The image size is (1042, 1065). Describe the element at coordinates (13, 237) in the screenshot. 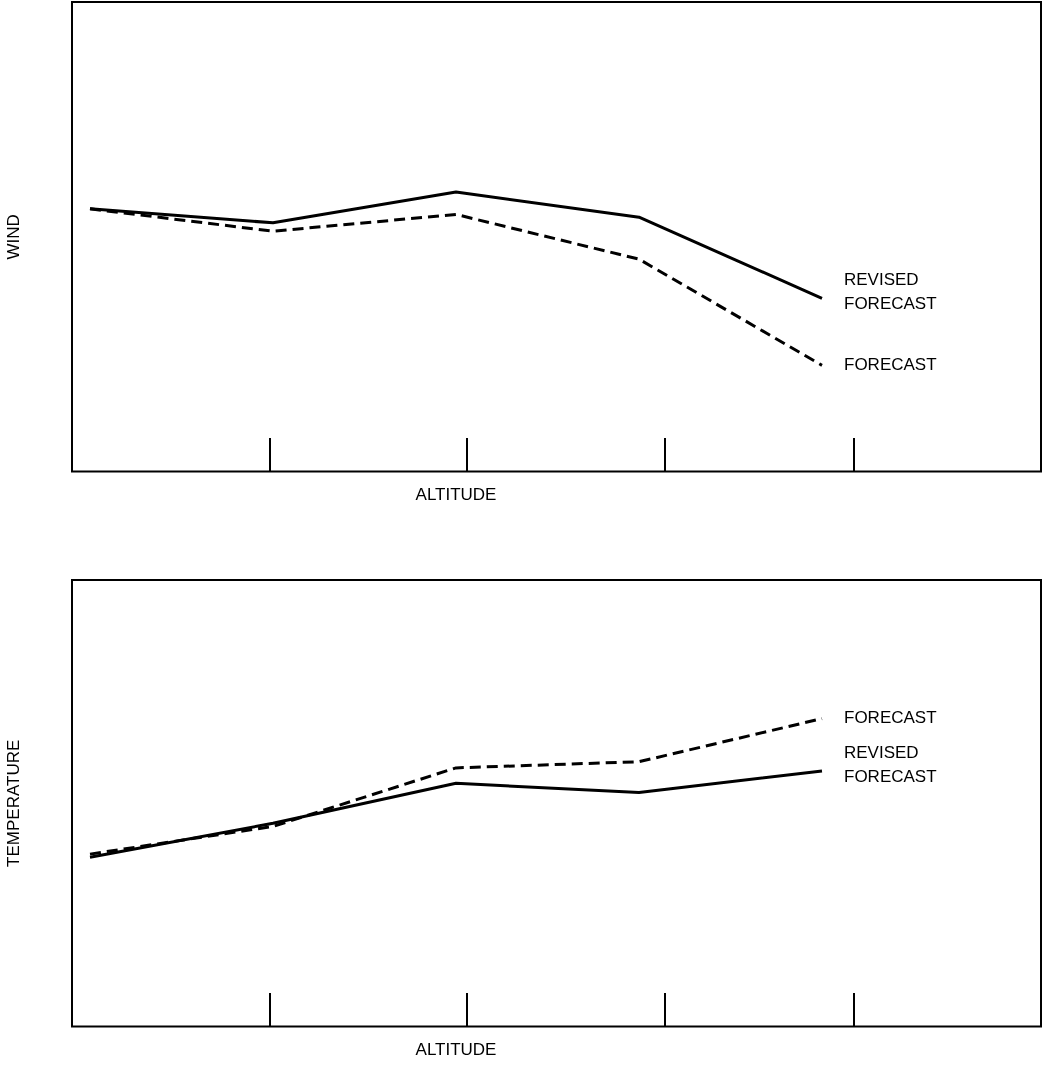

I see `y-axis-title: WIND` at that location.